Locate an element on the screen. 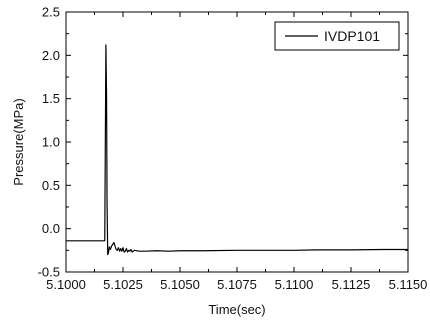 This screenshot has height=326, width=430. y-tick-label: 1.5 is located at coordinates (51, 98).